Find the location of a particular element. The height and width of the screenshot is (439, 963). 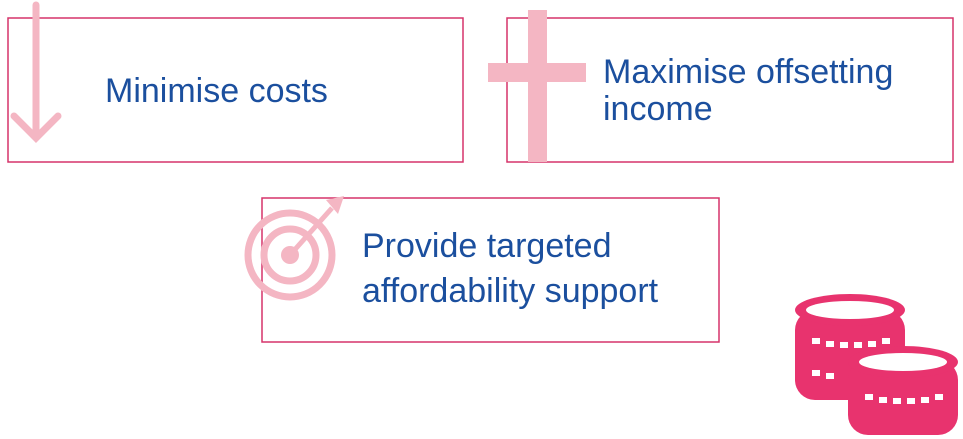

target-icon is located at coordinates (294, 248).